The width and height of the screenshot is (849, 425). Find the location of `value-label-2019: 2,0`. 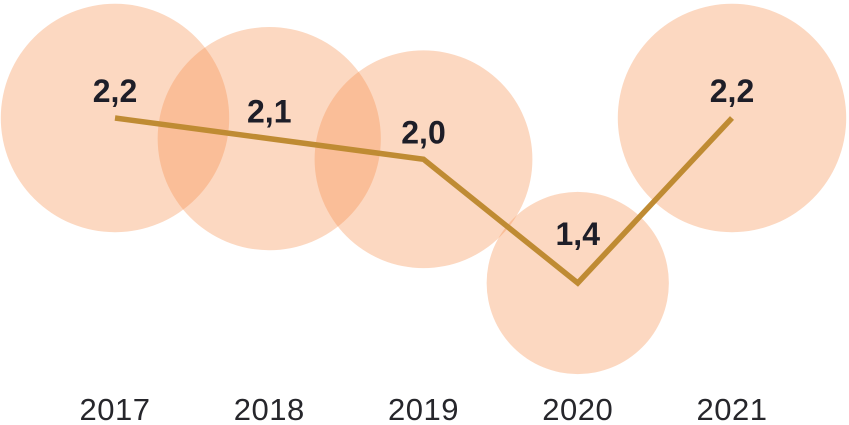

value-label-2019: 2,0 is located at coordinates (423, 132).